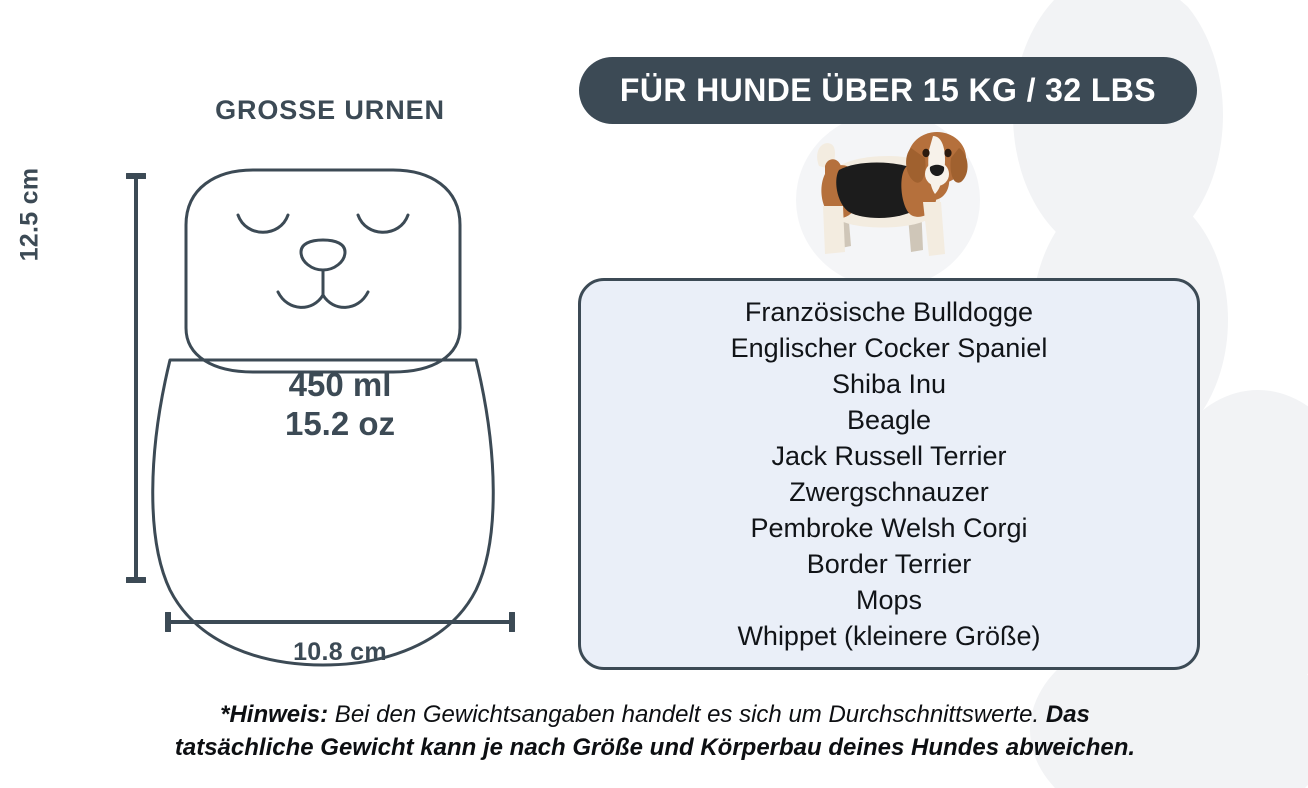  Describe the element at coordinates (340, 384) in the screenshot. I see `urn-volume-ml: 450 ml` at that location.